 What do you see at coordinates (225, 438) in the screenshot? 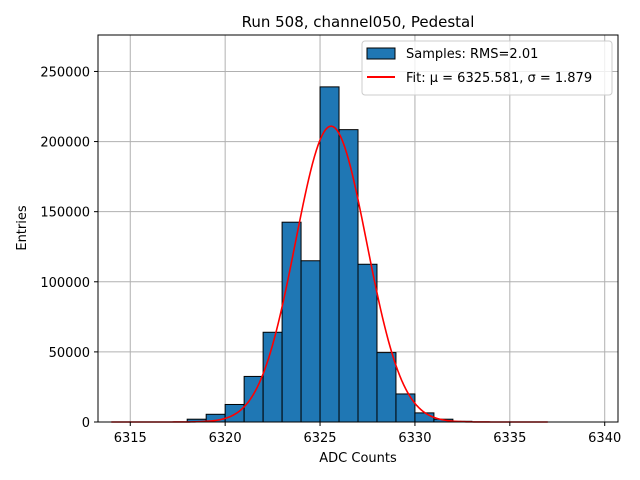
I see `x-tick-label: 6320` at bounding box center [225, 438].